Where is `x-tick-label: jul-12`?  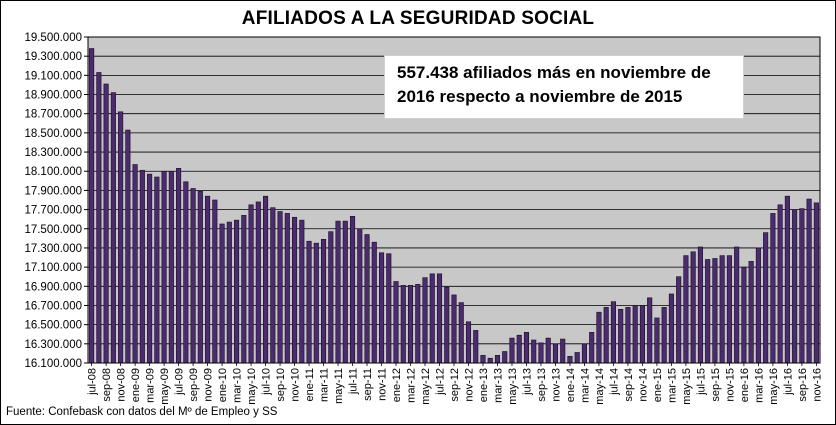 x-tick-label: jul-12 is located at coordinates (441, 382).